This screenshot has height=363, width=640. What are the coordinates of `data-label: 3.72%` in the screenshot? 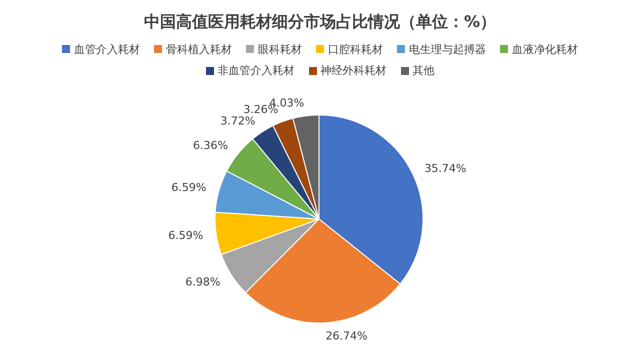 It's located at (238, 121).